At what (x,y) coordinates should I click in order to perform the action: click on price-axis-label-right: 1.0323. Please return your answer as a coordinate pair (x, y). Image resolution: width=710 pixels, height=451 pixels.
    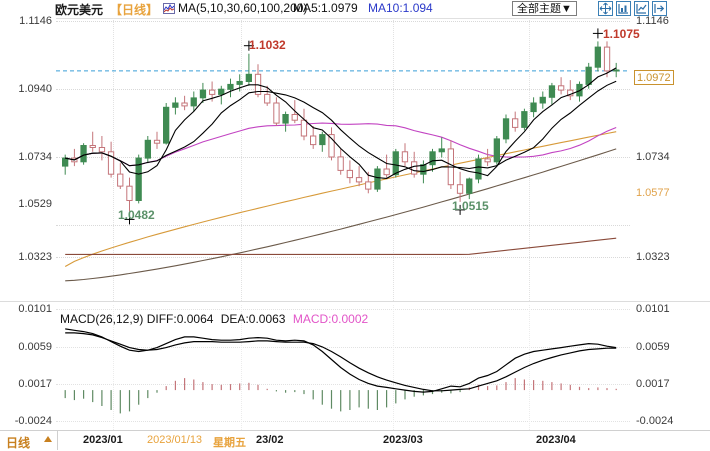
    Looking at the image, I should click on (653, 257).